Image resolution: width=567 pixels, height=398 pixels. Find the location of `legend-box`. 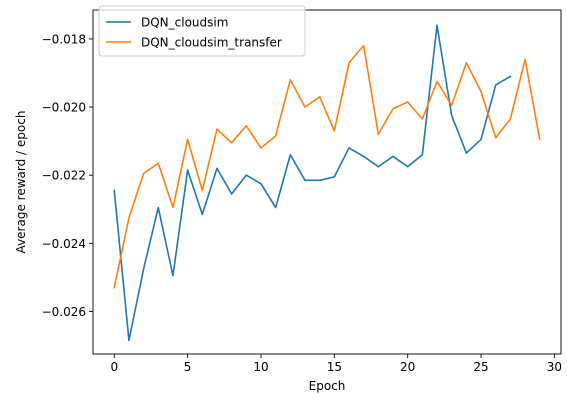

legend-box is located at coordinates (202, 31).